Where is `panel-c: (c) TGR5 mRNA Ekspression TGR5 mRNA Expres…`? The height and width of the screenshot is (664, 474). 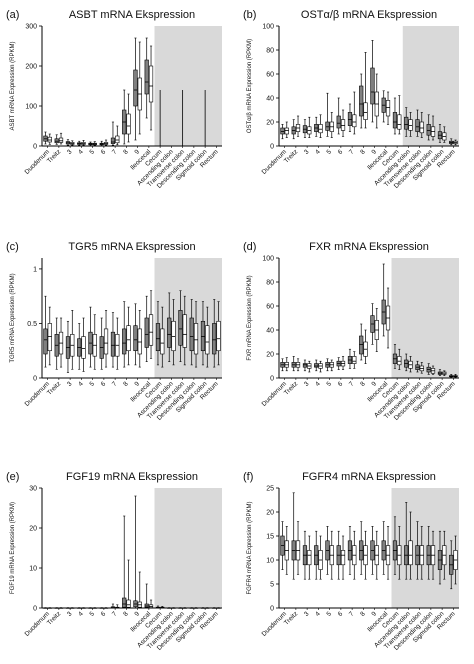 panel-c: (c) TGR5 mRNA Ekspression TGR5 mRNA Expres… is located at coordinates (114, 331).